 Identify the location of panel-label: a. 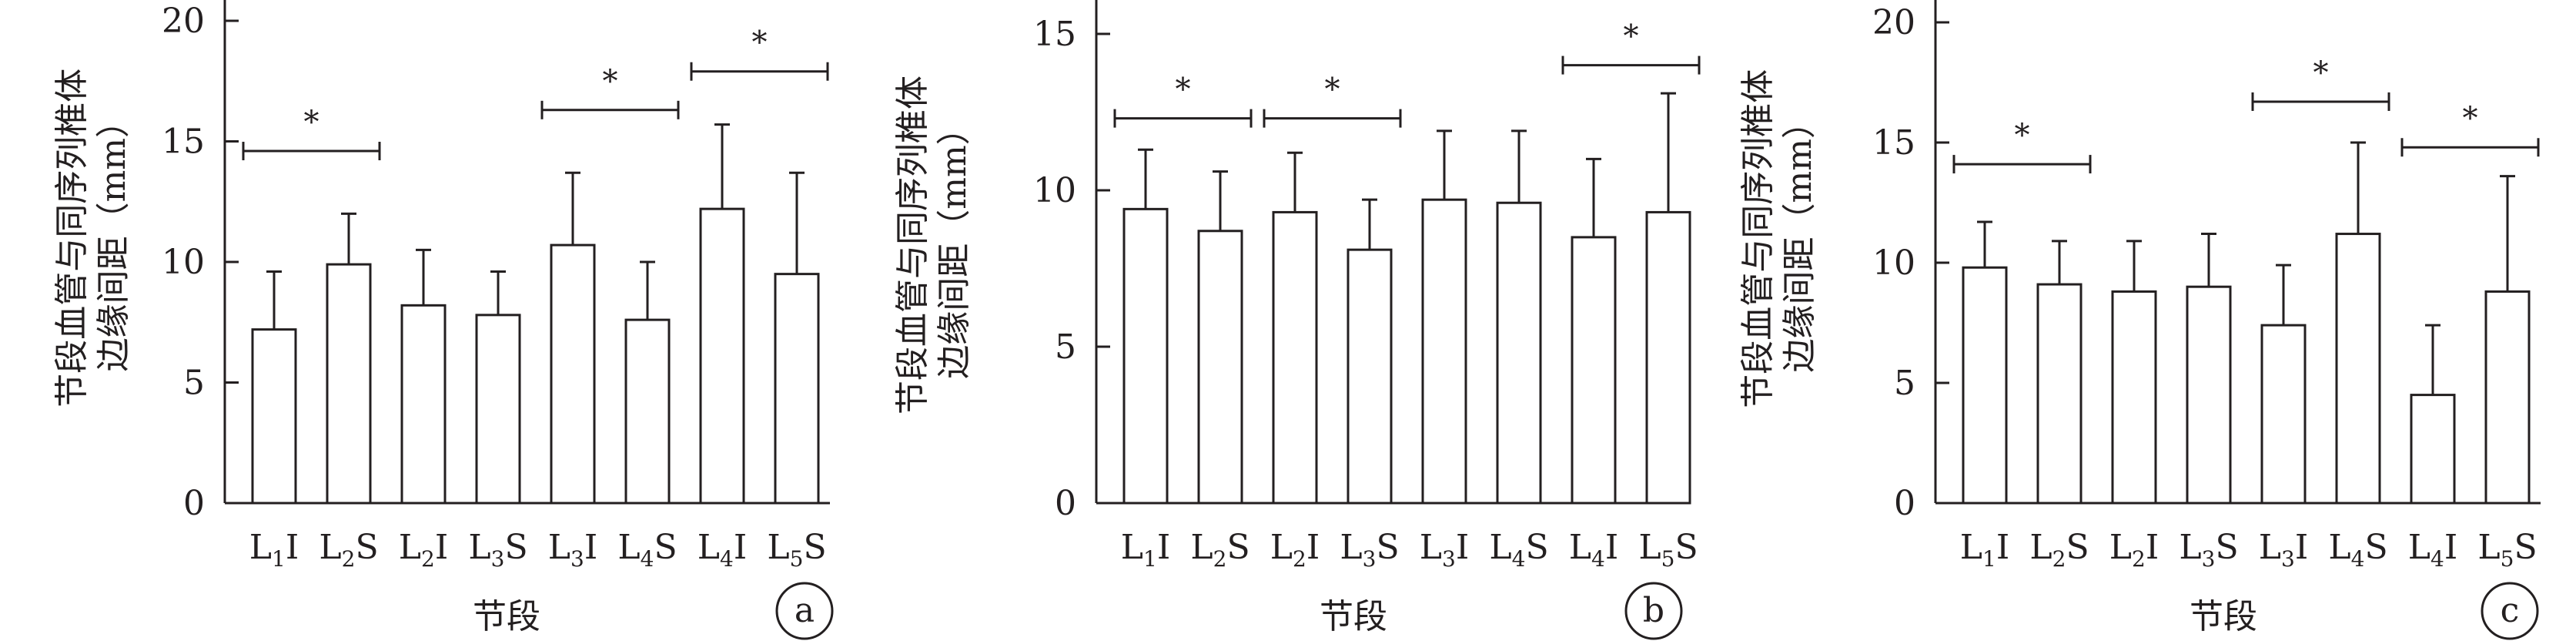
(805, 610).